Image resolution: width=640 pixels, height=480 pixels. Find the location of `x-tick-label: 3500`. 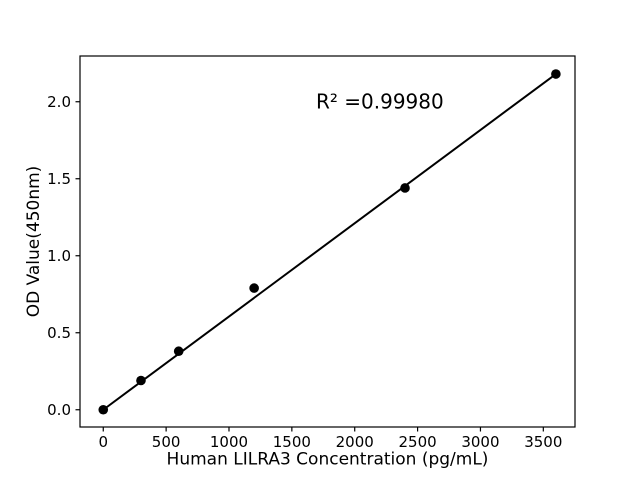

x-tick-label: 3500 is located at coordinates (543, 442).